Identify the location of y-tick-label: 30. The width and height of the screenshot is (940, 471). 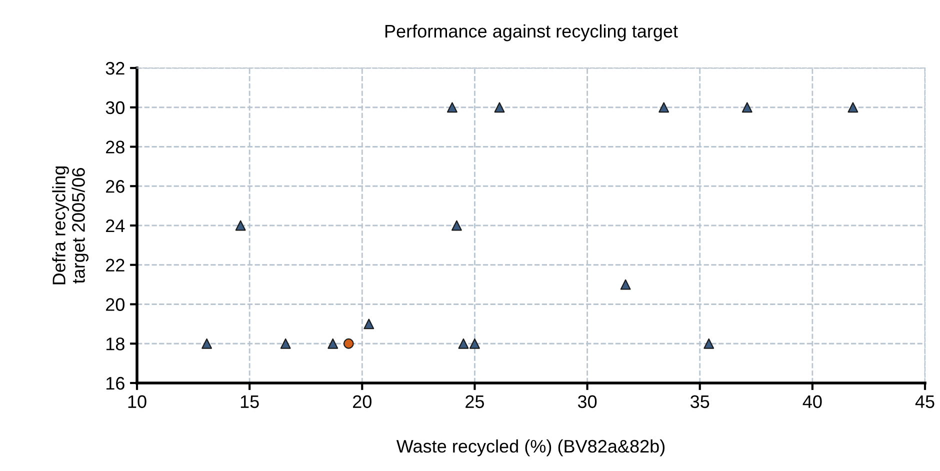
(115, 107).